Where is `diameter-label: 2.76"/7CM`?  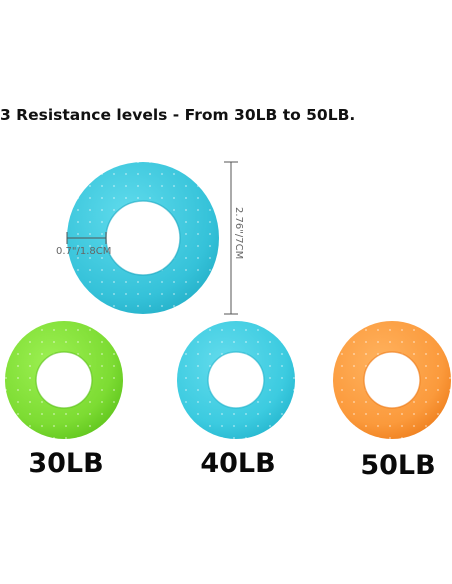 diameter-label: 2.76"/7CM is located at coordinates (238, 233).